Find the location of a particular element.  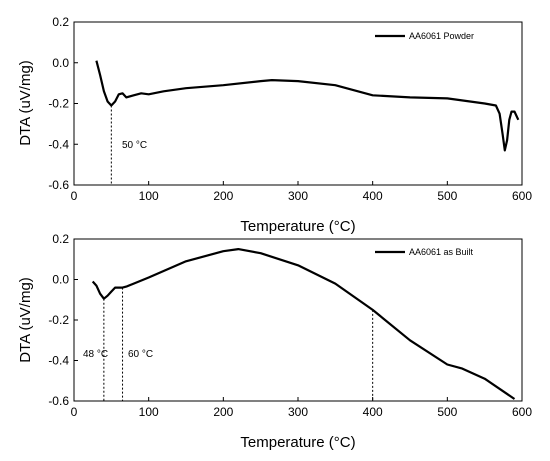

annotation-label-48: 48 °C is located at coordinates (95, 354).